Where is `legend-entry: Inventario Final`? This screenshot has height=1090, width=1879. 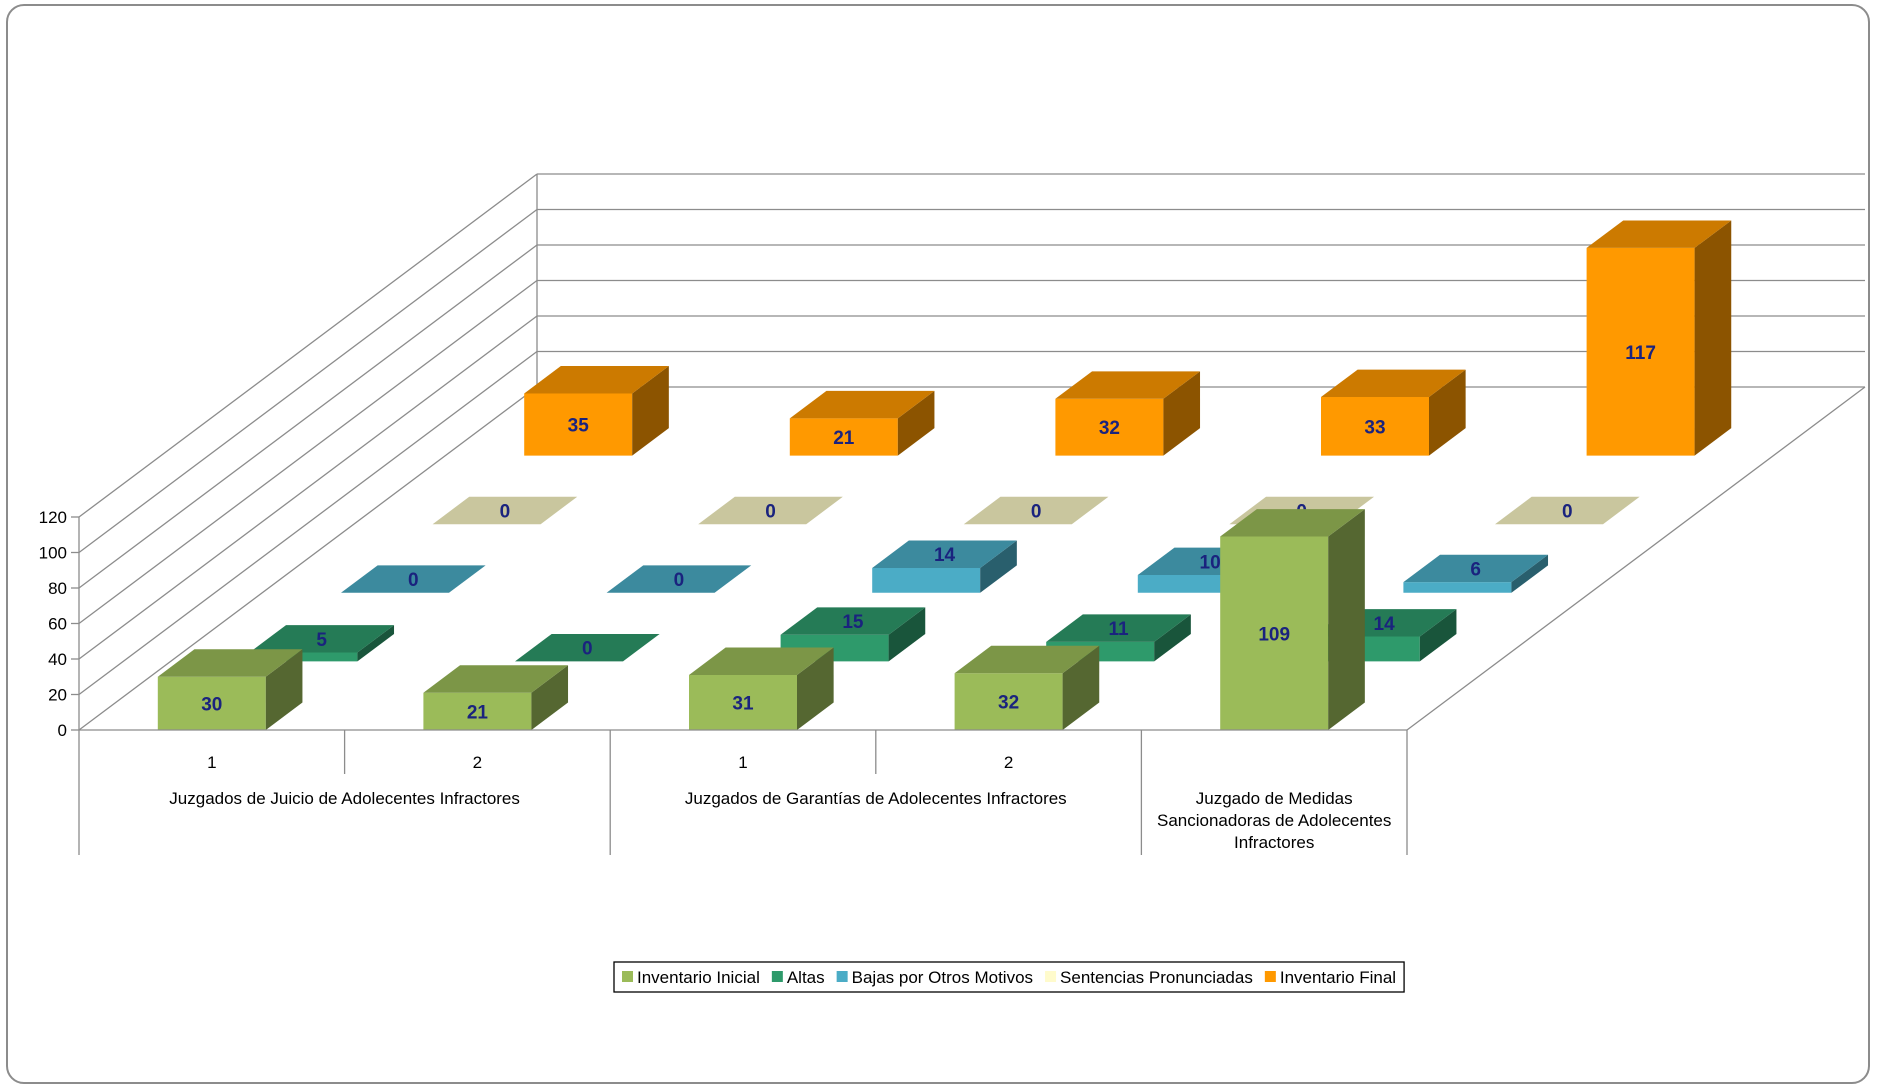 legend-entry: Inventario Final is located at coordinates (1338, 977).